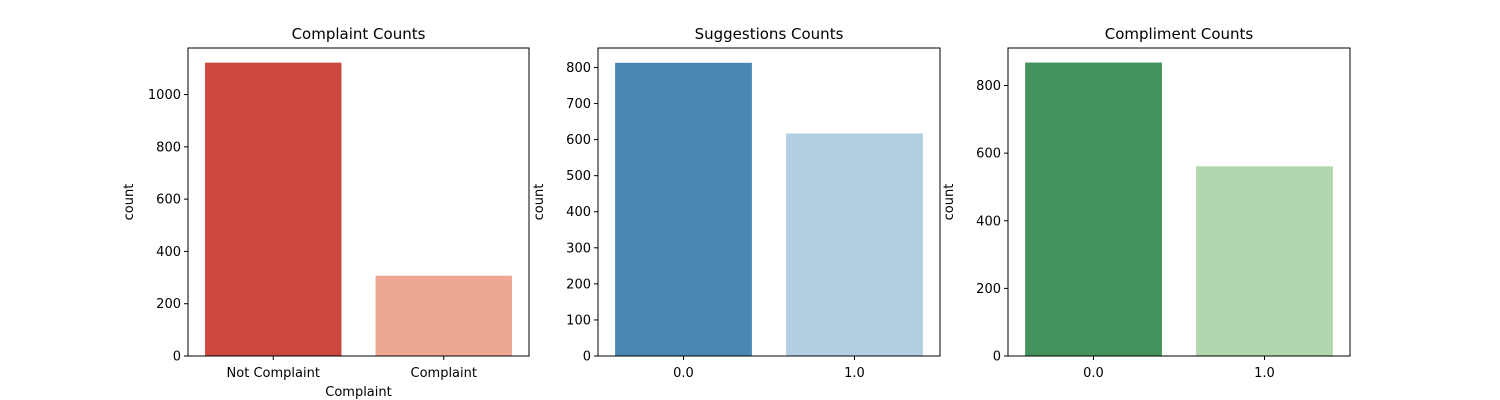 This screenshot has width=1500, height=400. I want to click on y-tick-label: 100, so click(578, 320).